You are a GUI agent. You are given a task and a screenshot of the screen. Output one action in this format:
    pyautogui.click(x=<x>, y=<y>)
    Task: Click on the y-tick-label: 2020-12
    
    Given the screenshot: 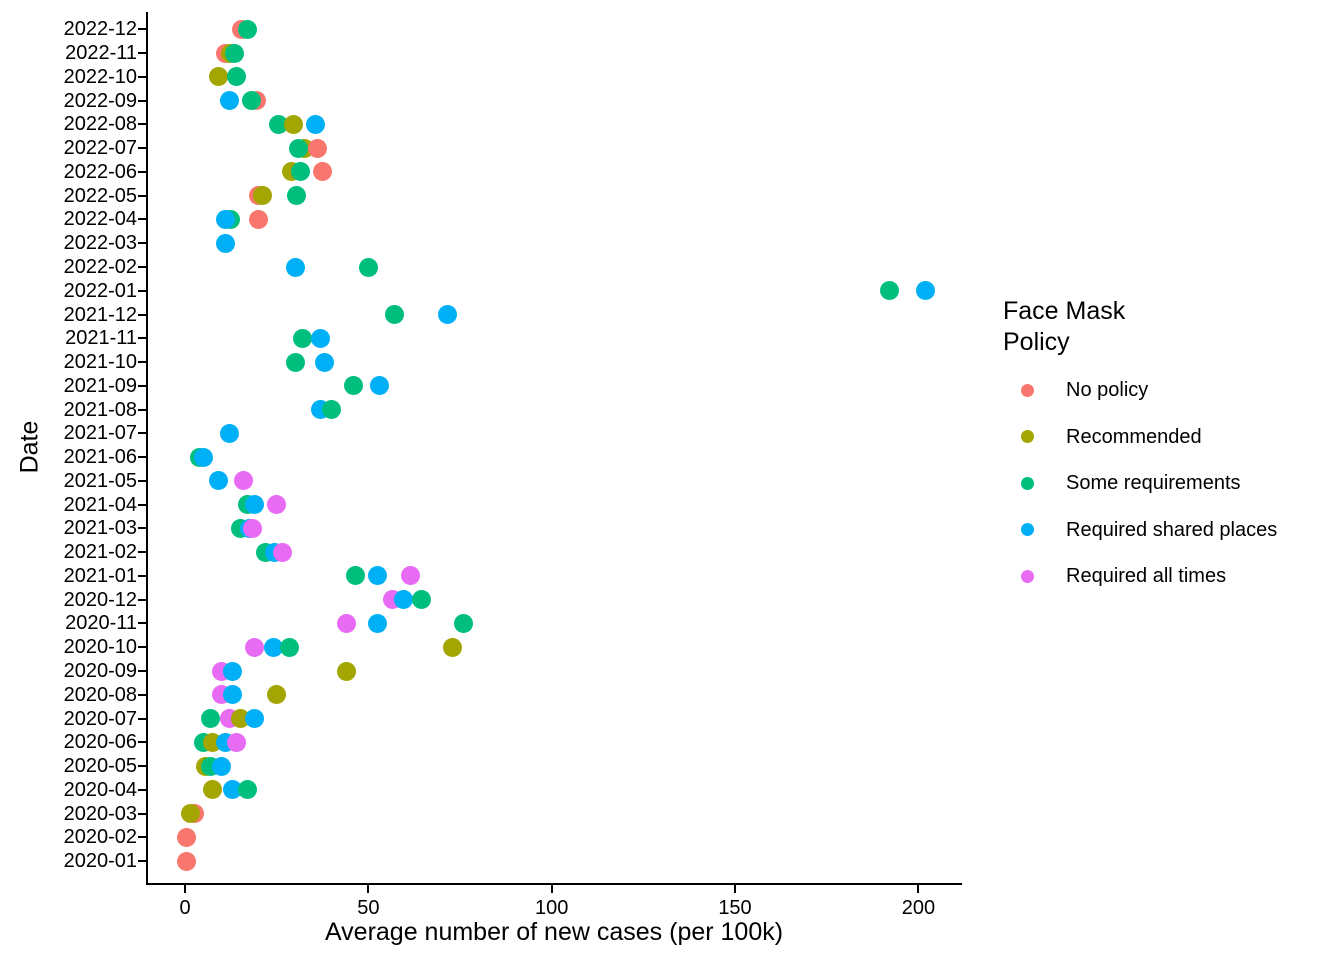 What is the action you would take?
    pyautogui.click(x=100, y=599)
    